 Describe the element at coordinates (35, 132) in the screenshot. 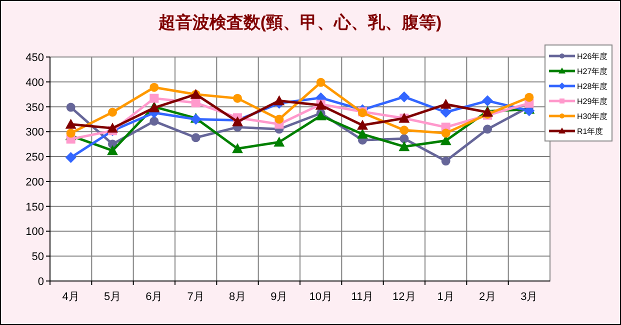

I see `y-tick-label: 300` at that location.